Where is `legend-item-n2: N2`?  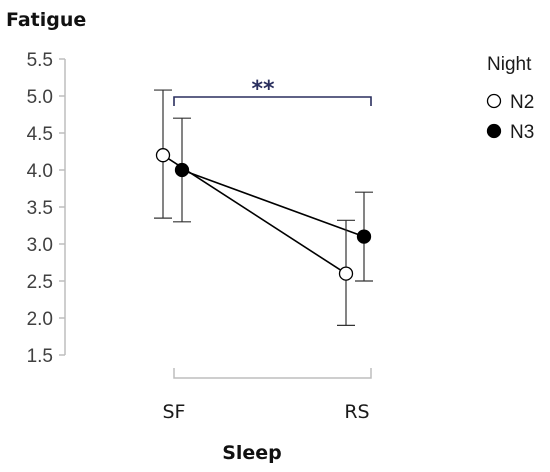 legend-item-n2: N2 is located at coordinates (510, 102).